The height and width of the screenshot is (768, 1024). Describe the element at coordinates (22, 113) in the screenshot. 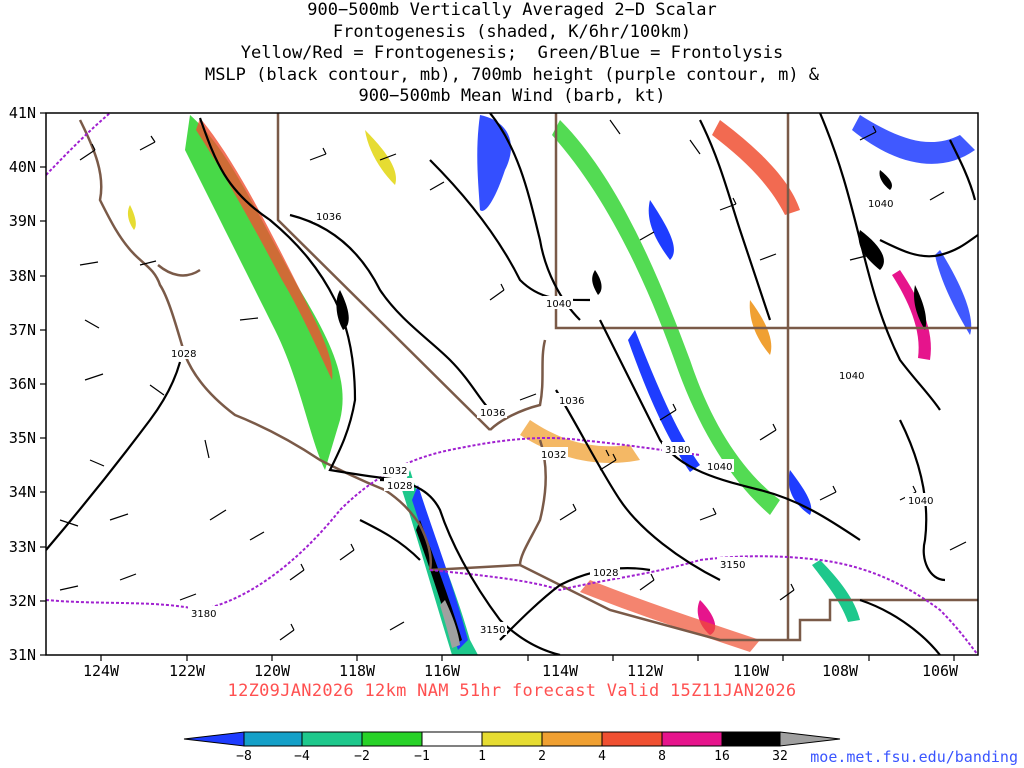

I see `lat-label: 41N` at that location.